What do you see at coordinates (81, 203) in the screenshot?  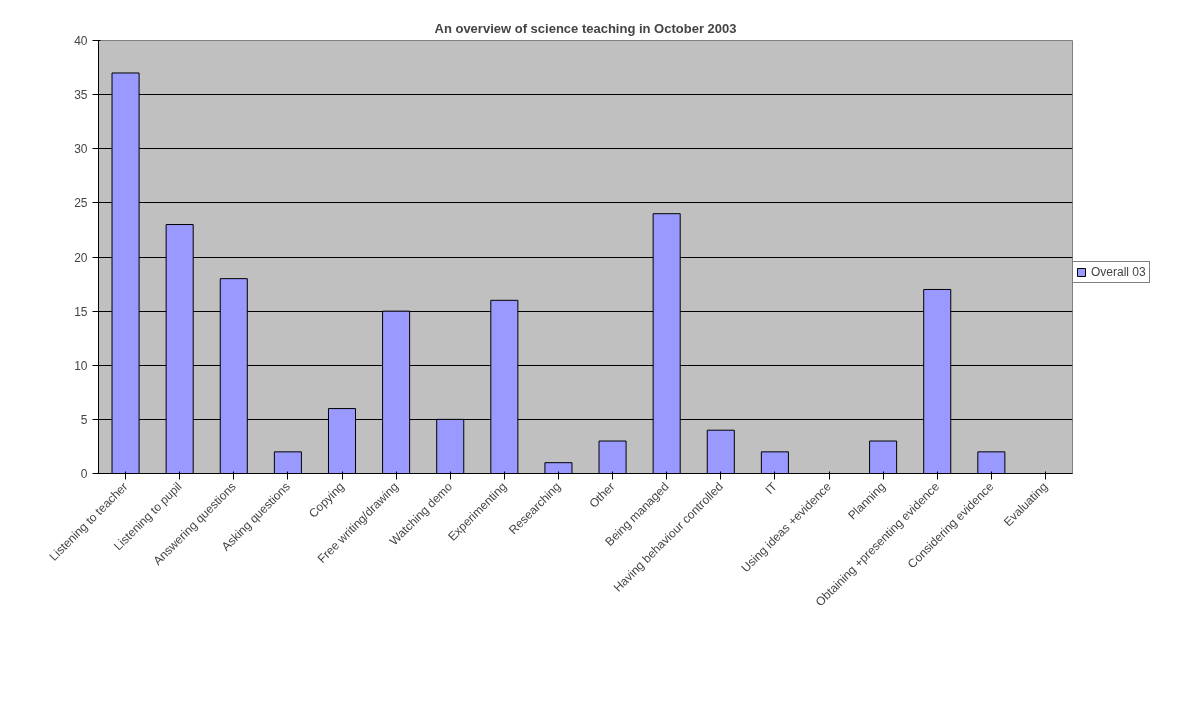 I see `y-tick-label: 25` at bounding box center [81, 203].